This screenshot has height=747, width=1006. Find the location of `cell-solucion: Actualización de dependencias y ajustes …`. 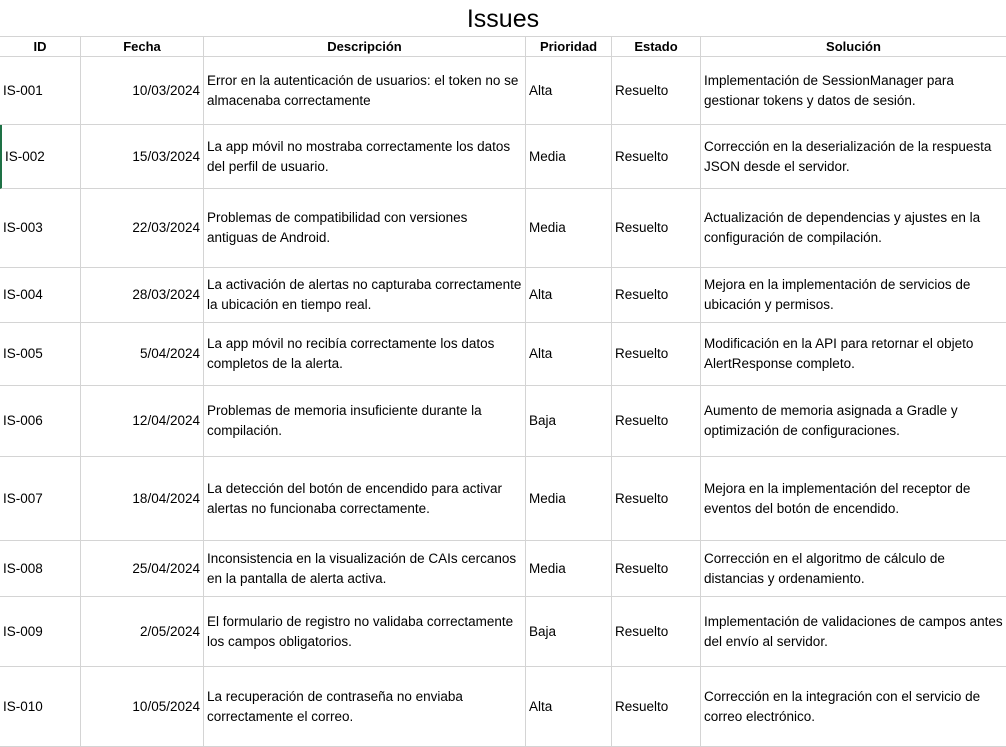

cell-solucion: Actualización de dependencias y ajustes … is located at coordinates (853, 228).